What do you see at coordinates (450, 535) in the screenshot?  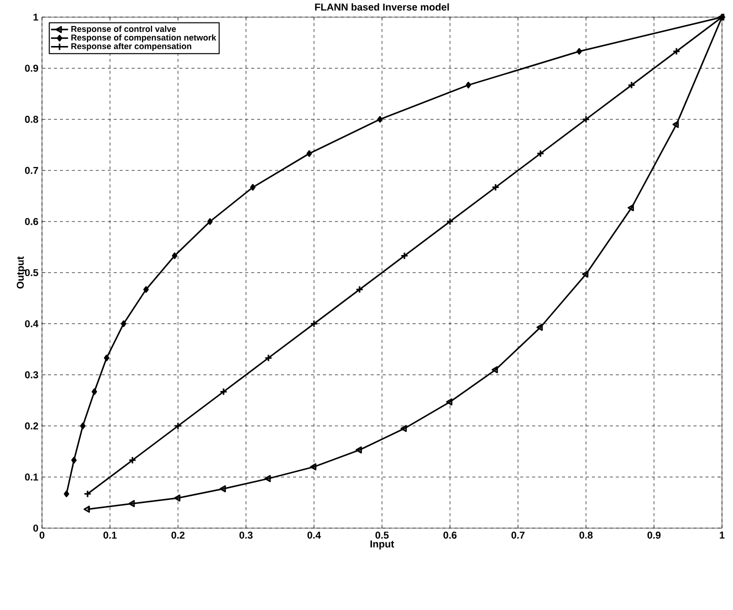 I see `x-tick-label: 0.6` at bounding box center [450, 535].